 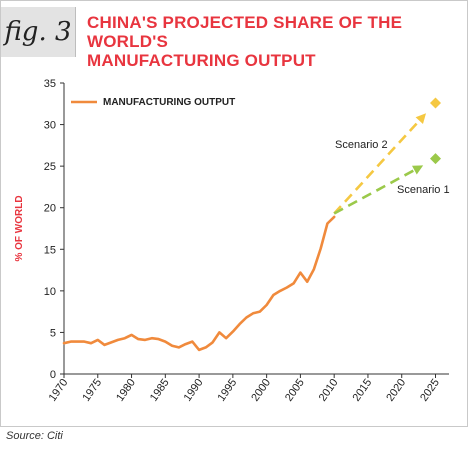 What do you see at coordinates (38, 32) in the screenshot?
I see `figure-label: fig. 3` at bounding box center [38, 32].